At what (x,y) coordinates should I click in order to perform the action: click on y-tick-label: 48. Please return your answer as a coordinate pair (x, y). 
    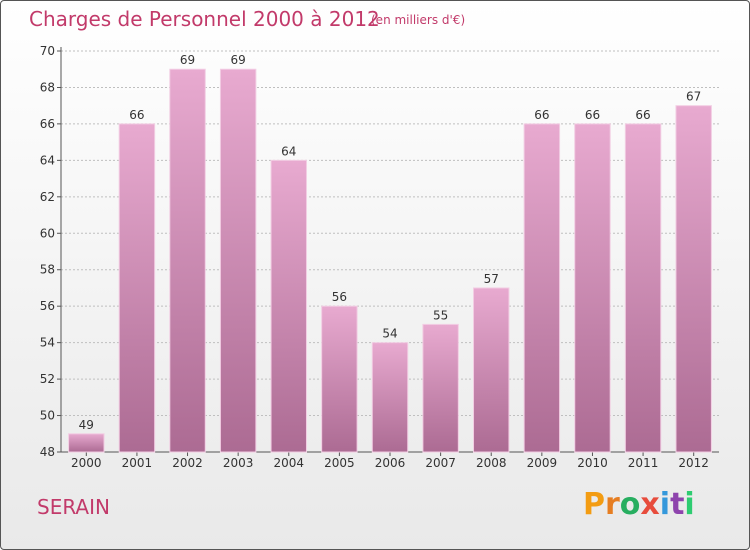
    Looking at the image, I should click on (47, 452).